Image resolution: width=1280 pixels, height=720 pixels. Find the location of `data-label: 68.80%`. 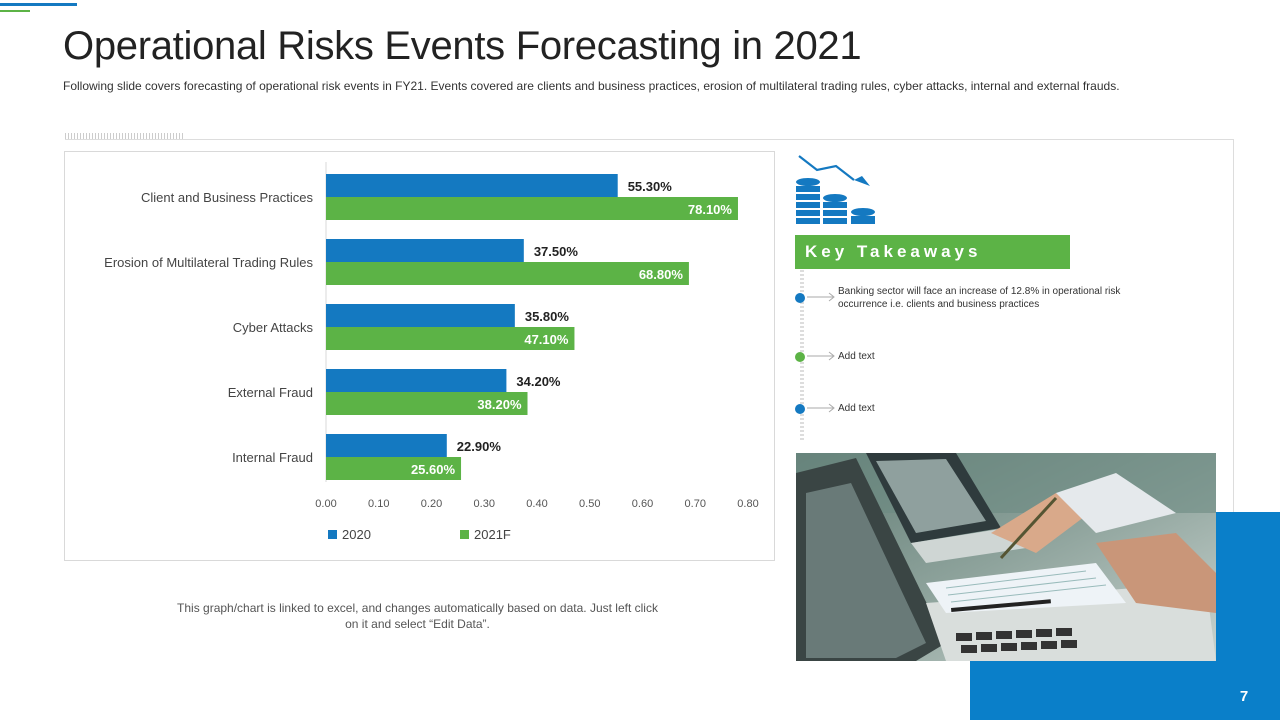

data-label: 68.80% is located at coordinates (661, 274).